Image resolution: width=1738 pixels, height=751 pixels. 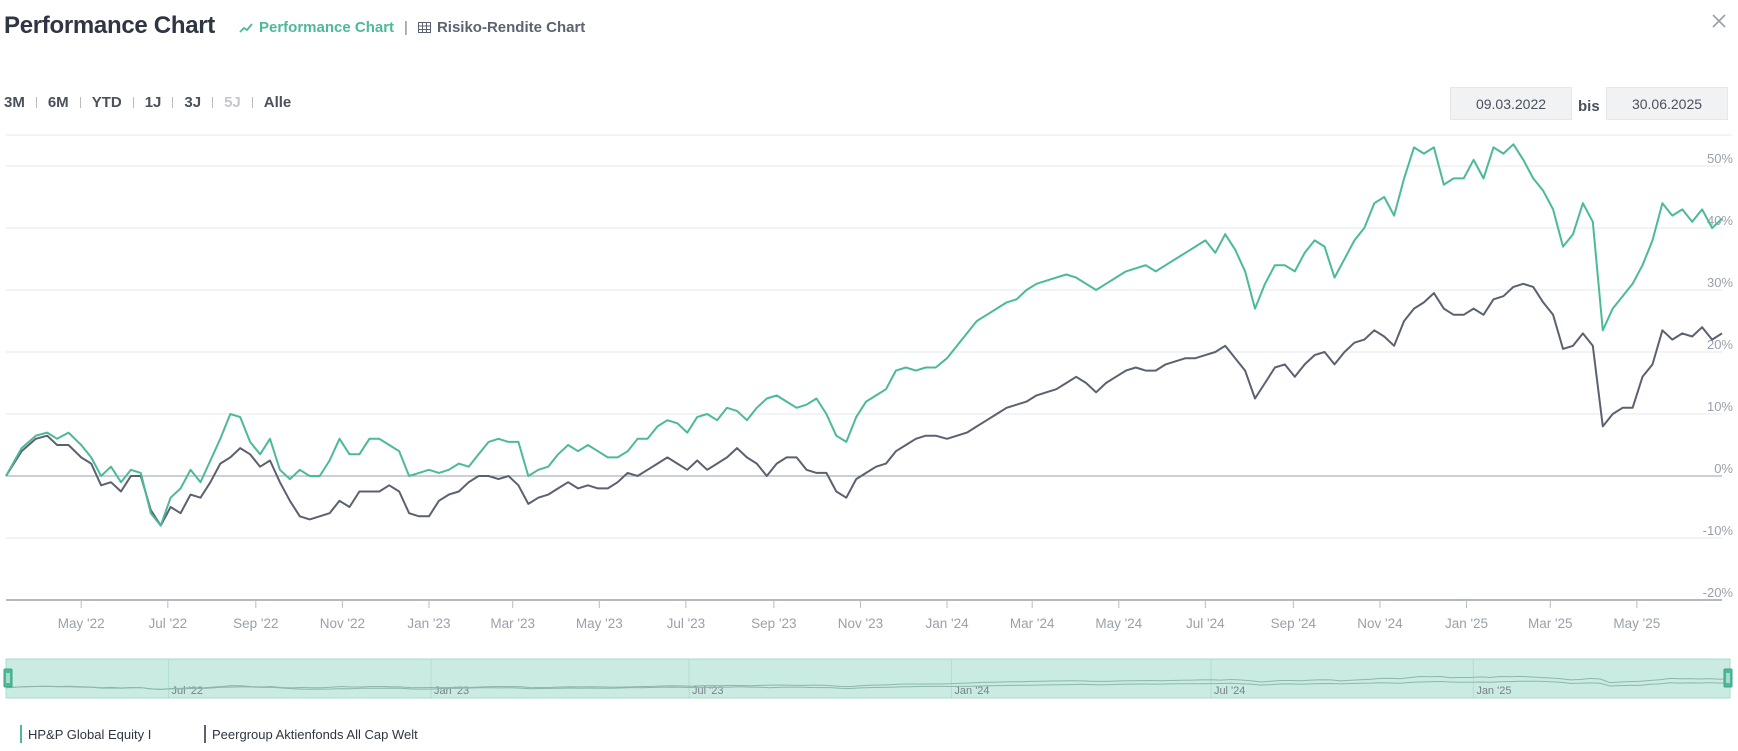 What do you see at coordinates (1718, 530) in the screenshot?
I see `y-tick-label: -10%` at bounding box center [1718, 530].